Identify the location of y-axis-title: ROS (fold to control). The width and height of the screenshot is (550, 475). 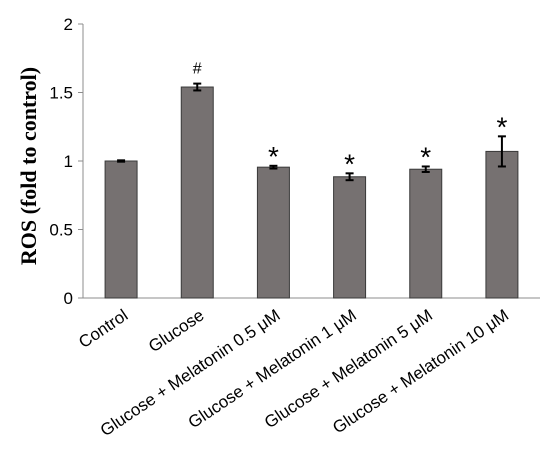
(28, 166).